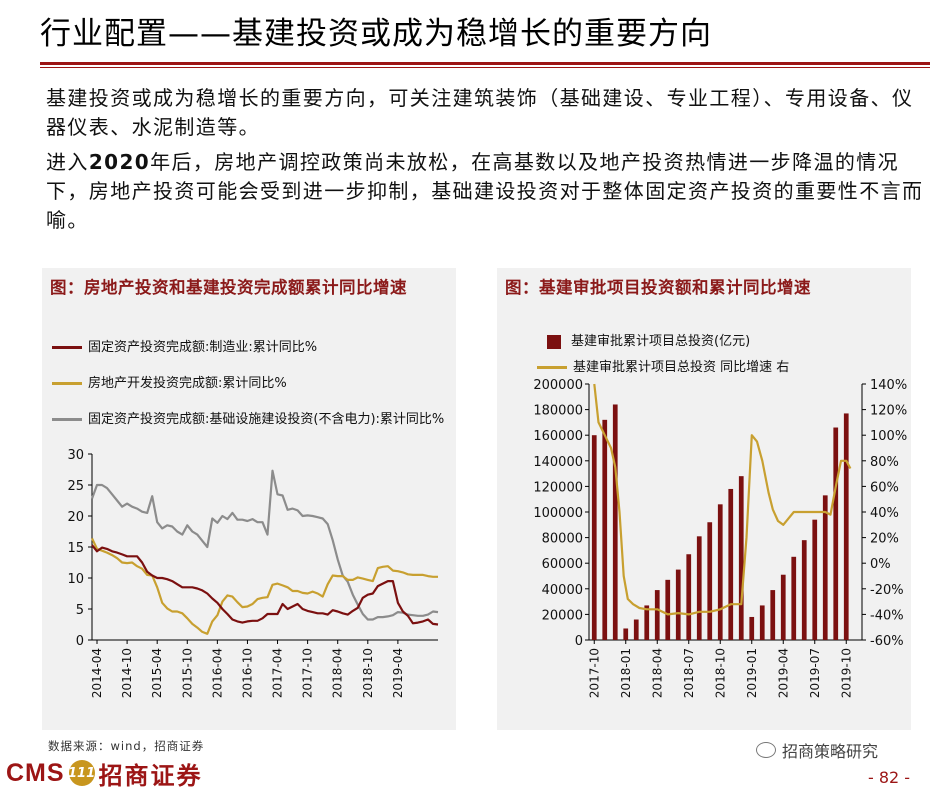 This screenshot has width=944, height=792. What do you see at coordinates (75, 548) in the screenshot?
I see `y-tick-label: 15` at bounding box center [75, 548].